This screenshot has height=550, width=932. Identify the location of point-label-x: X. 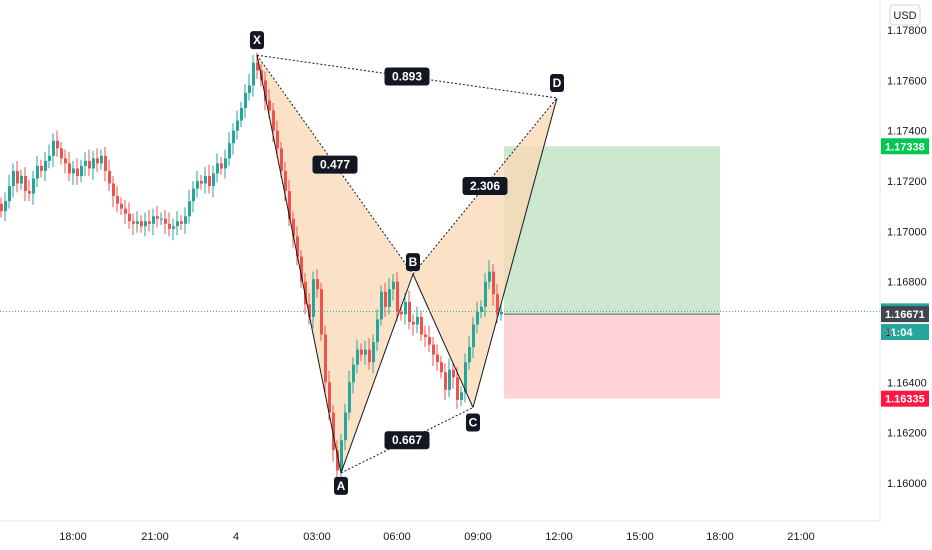
(257, 40).